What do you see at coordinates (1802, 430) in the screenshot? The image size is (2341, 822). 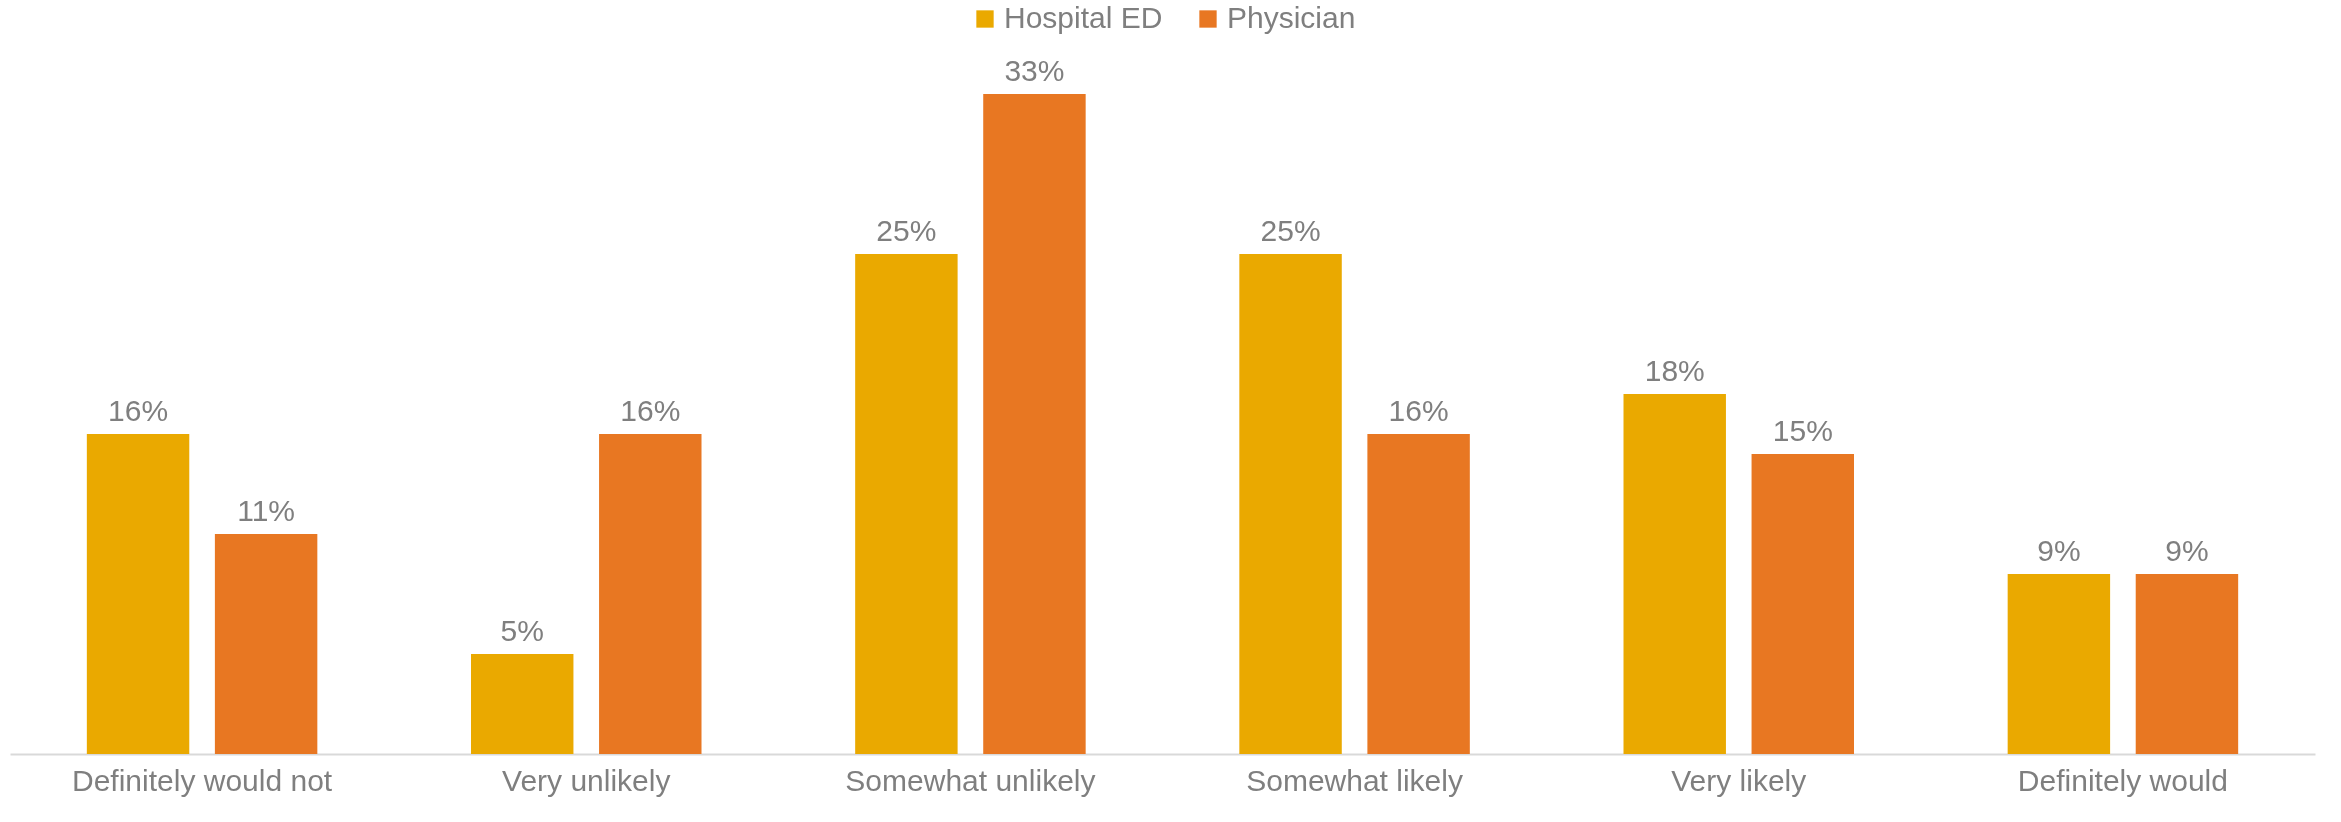 I see `data-label: 15%` at bounding box center [1802, 430].